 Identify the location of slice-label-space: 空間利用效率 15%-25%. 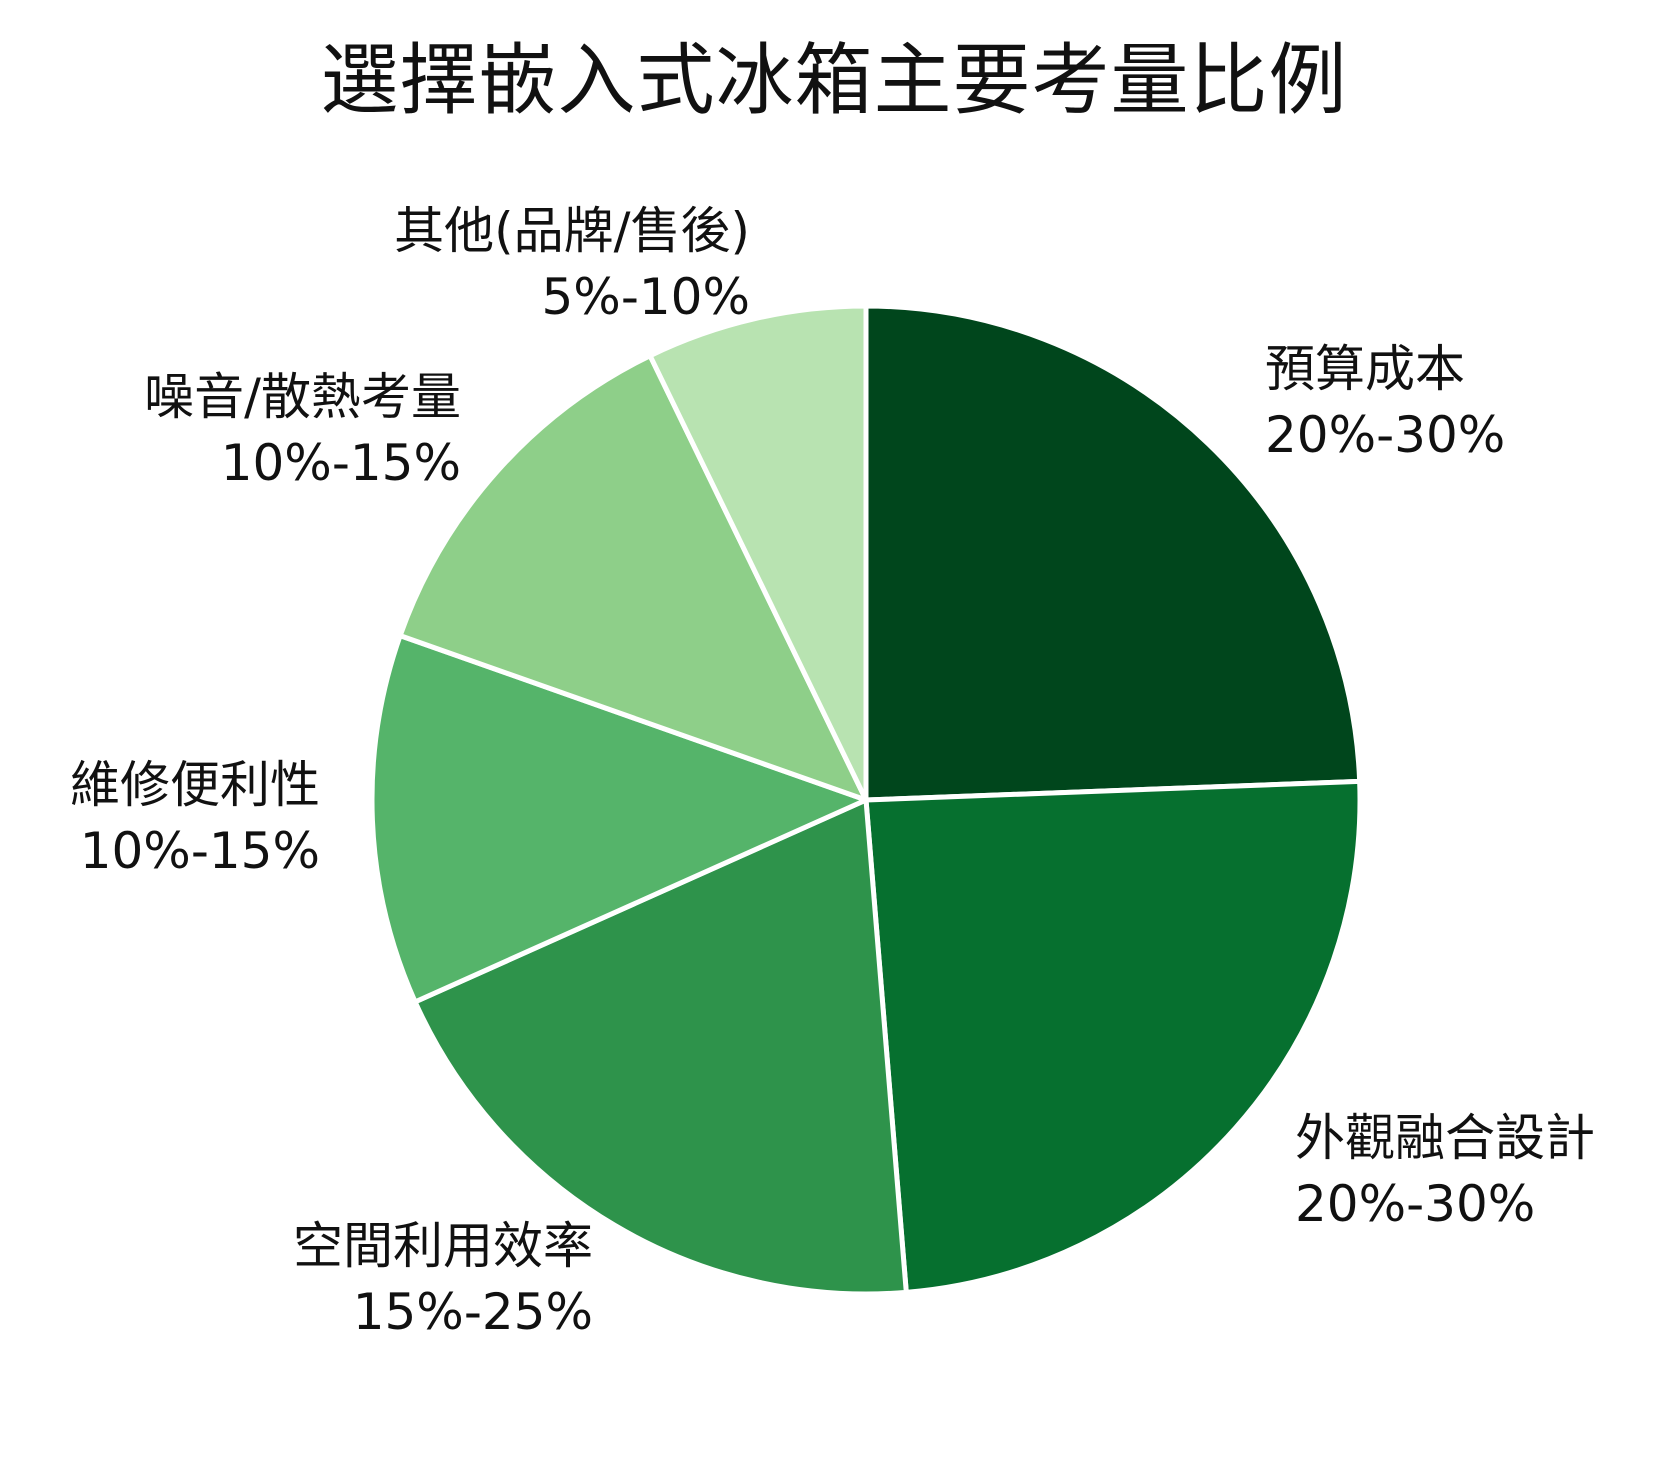
(443, 1279).